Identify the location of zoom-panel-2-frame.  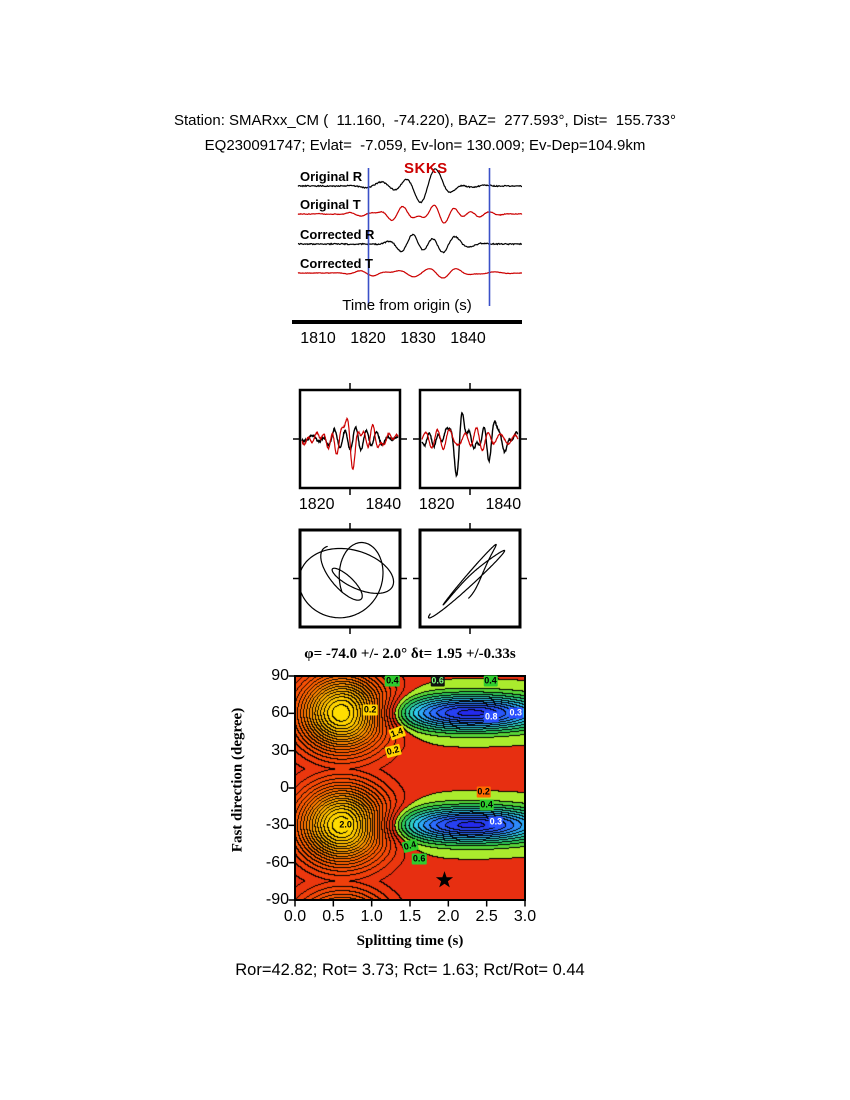
(470, 439).